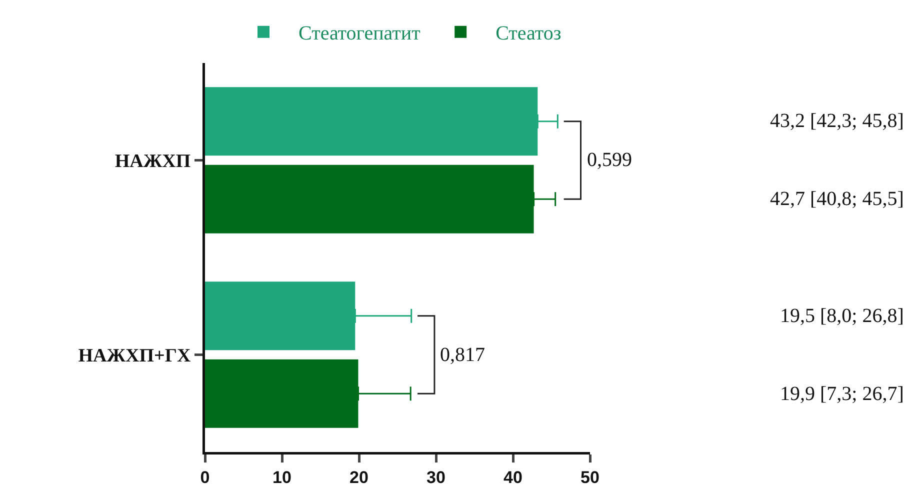 The height and width of the screenshot is (488, 920). Describe the element at coordinates (359, 477) in the screenshot. I see `x-tick-label: 20` at that location.